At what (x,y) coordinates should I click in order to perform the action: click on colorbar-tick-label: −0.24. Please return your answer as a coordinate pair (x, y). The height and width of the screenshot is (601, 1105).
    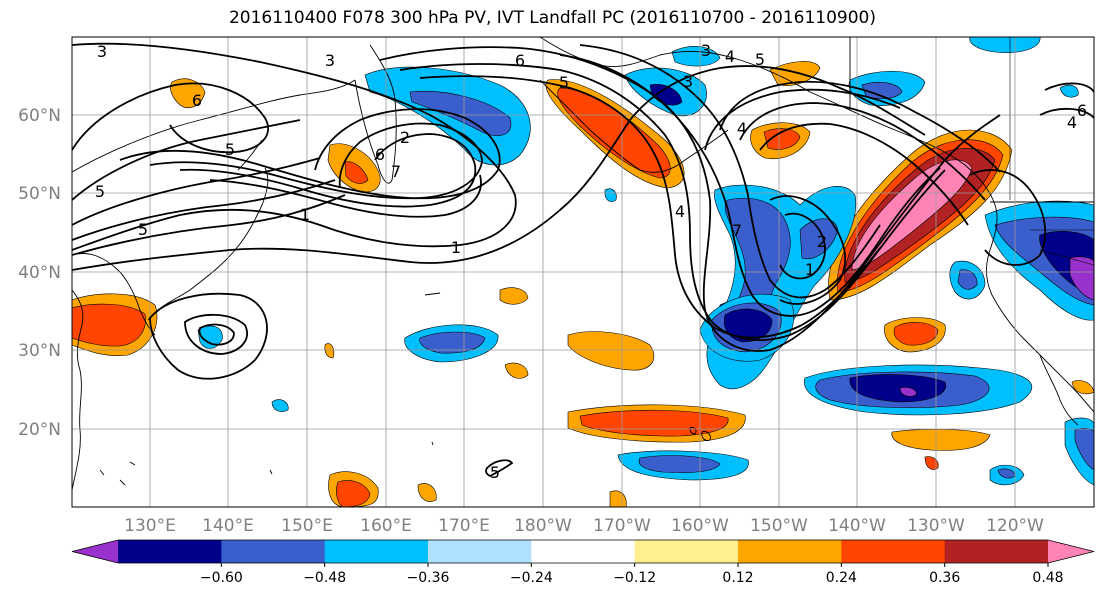
    Looking at the image, I should click on (531, 578).